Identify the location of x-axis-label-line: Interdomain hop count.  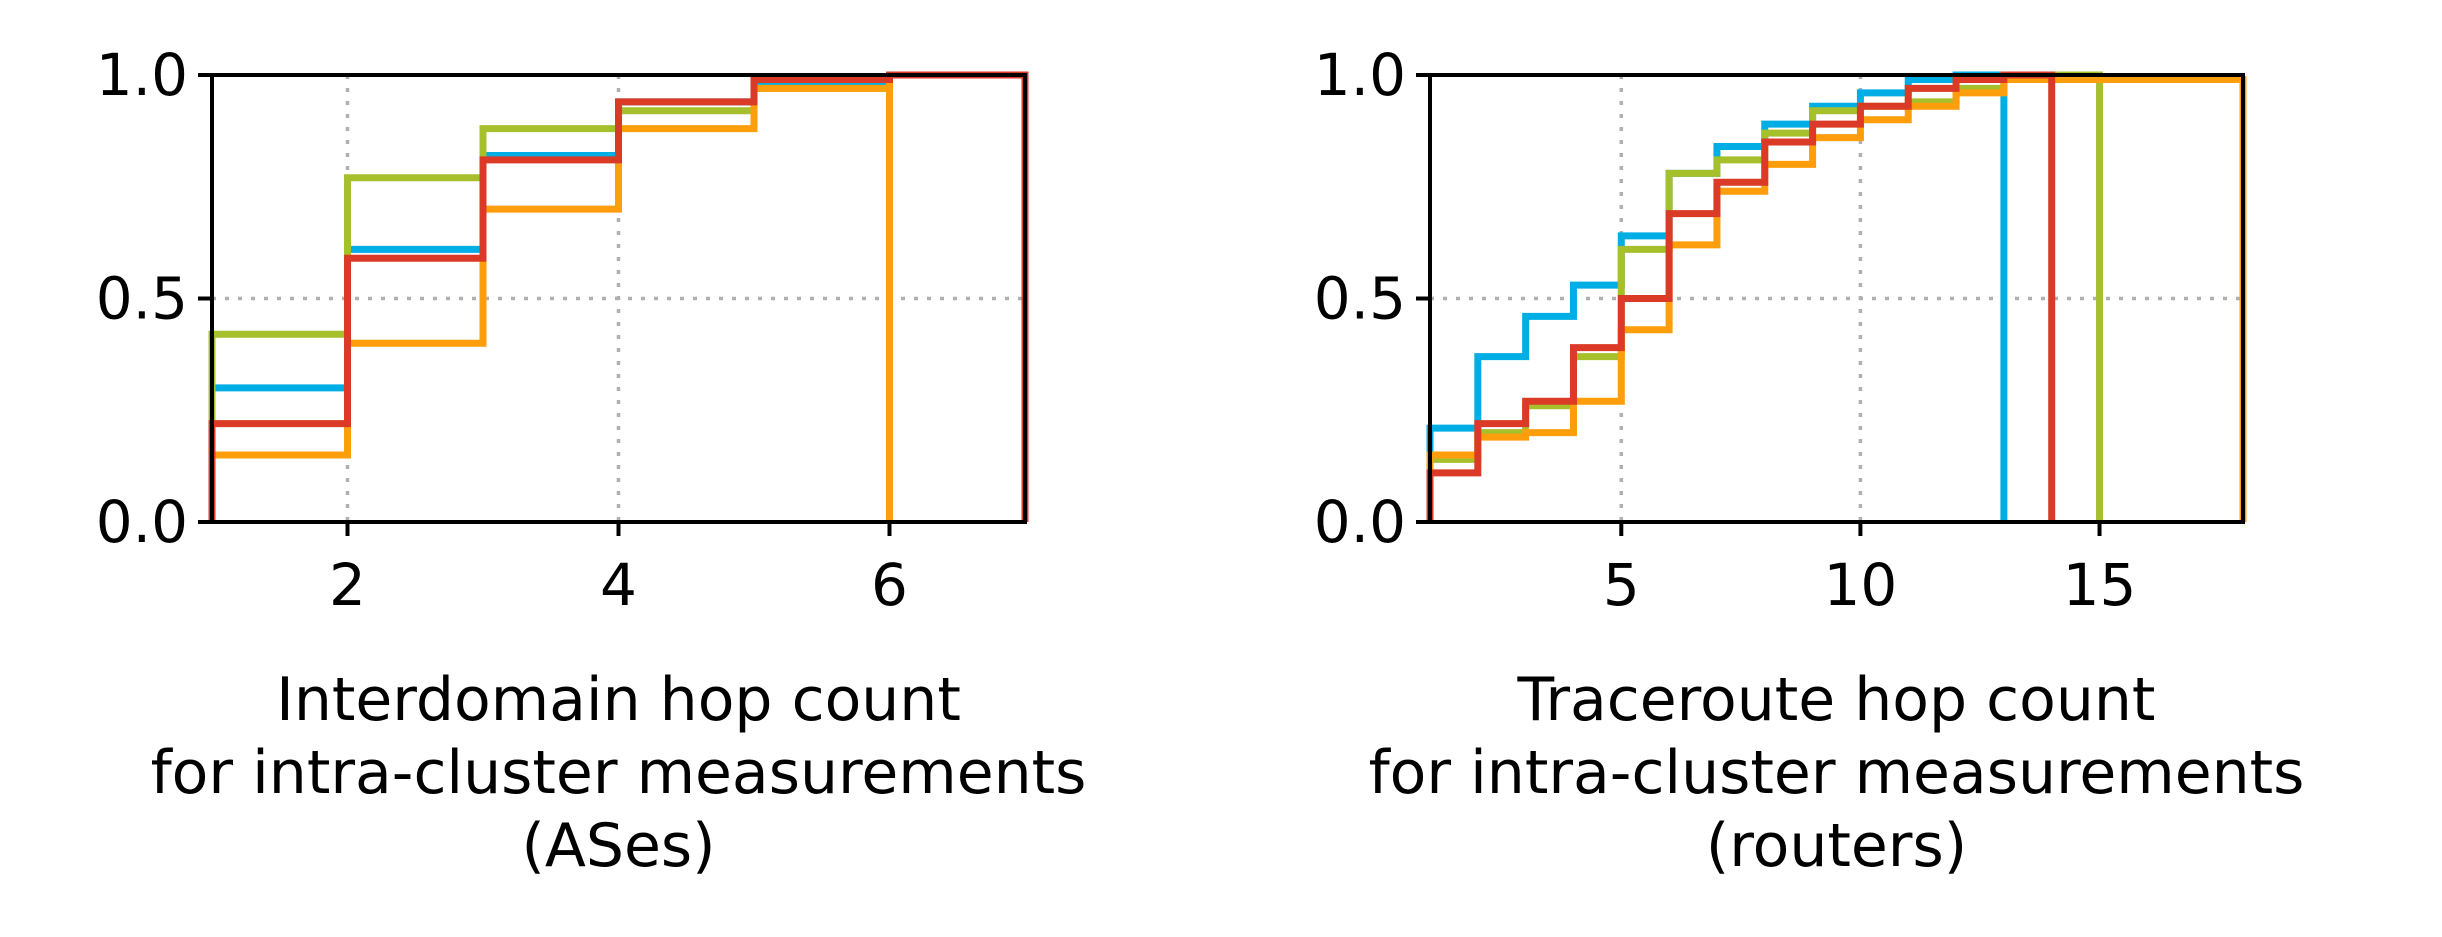
(618, 700).